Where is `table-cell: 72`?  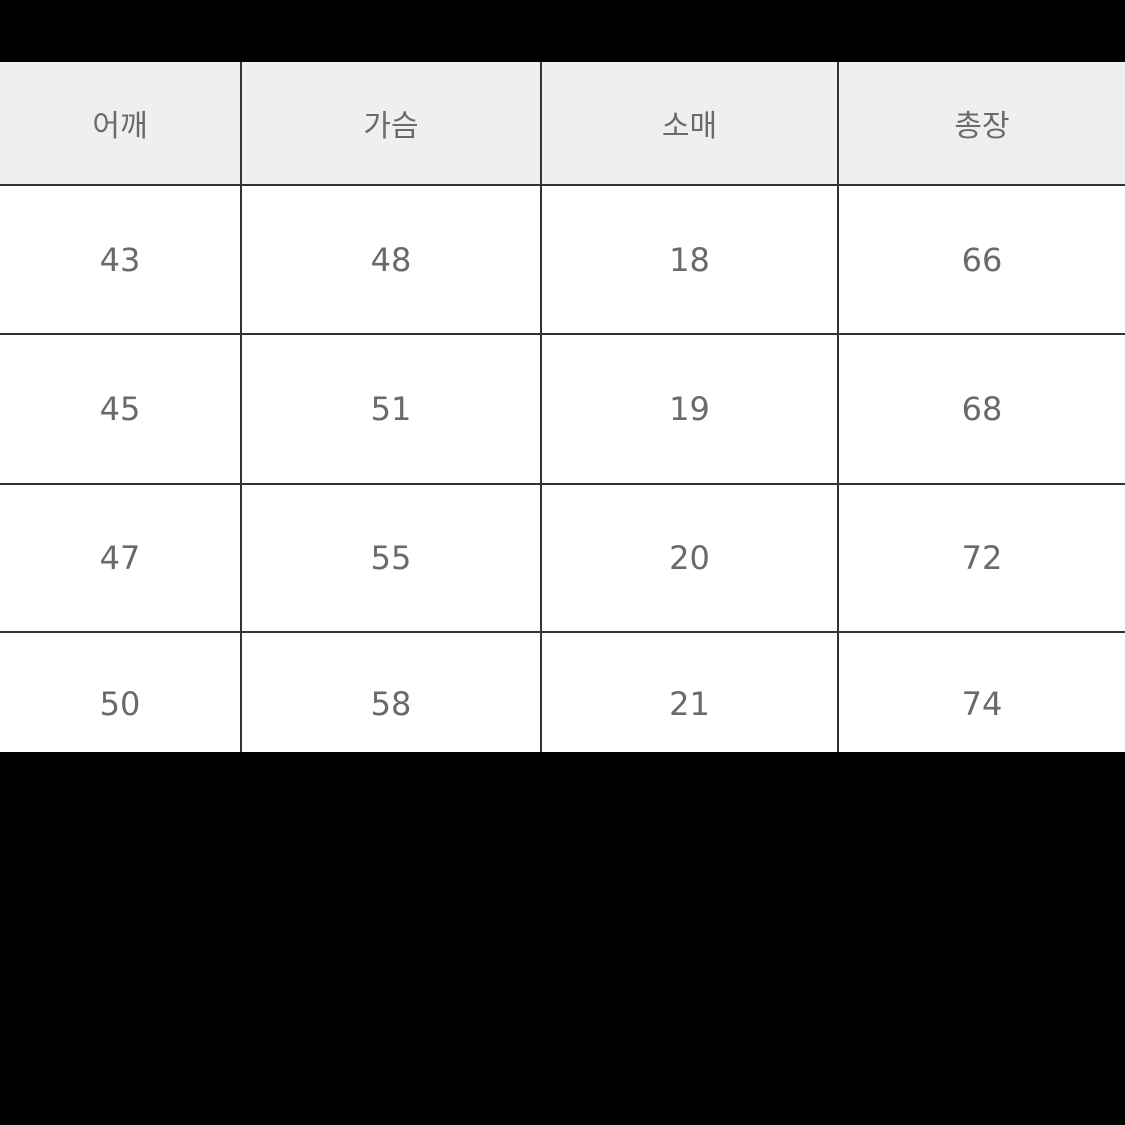 table-cell: 72 is located at coordinates (982, 558).